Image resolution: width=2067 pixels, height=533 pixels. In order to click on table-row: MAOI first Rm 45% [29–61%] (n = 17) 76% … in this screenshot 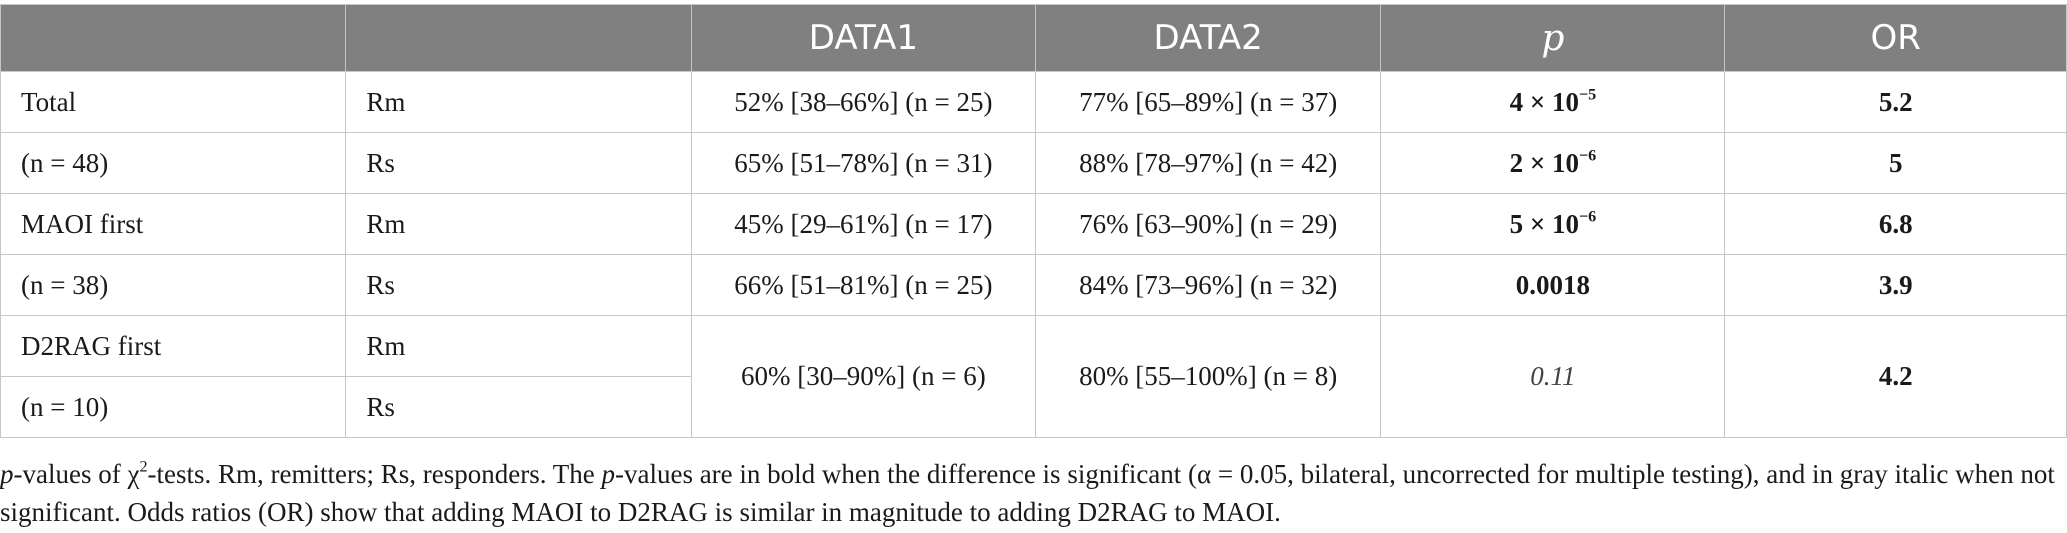, I will do `click(1033, 224)`.